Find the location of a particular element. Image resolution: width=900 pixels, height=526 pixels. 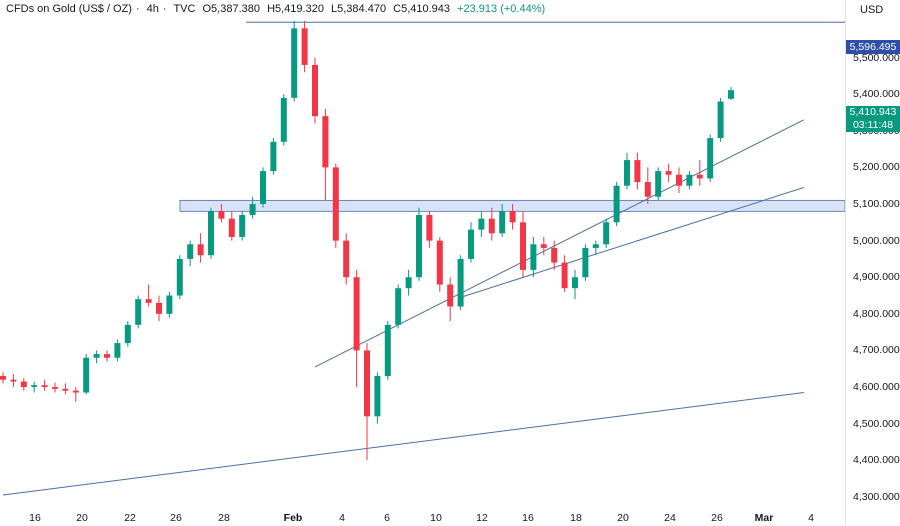

symbol-name: CFDs on Gold (US$ / OZ) is located at coordinates (69, 9).